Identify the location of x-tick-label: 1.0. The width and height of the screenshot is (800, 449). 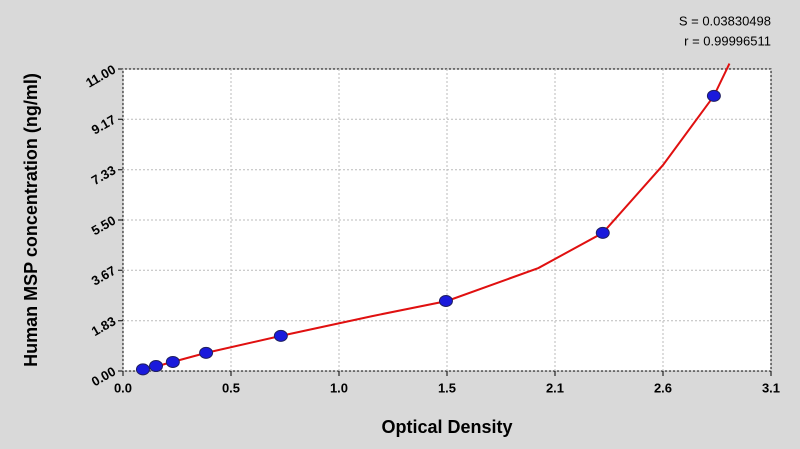
(339, 387).